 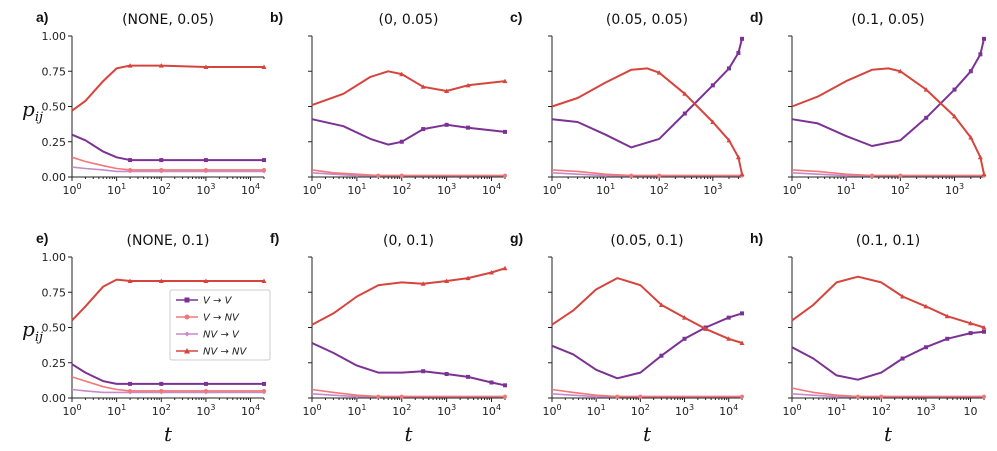 What do you see at coordinates (54, 363) in the screenshot?
I see `y-tick-label: 0.25` at bounding box center [54, 363].